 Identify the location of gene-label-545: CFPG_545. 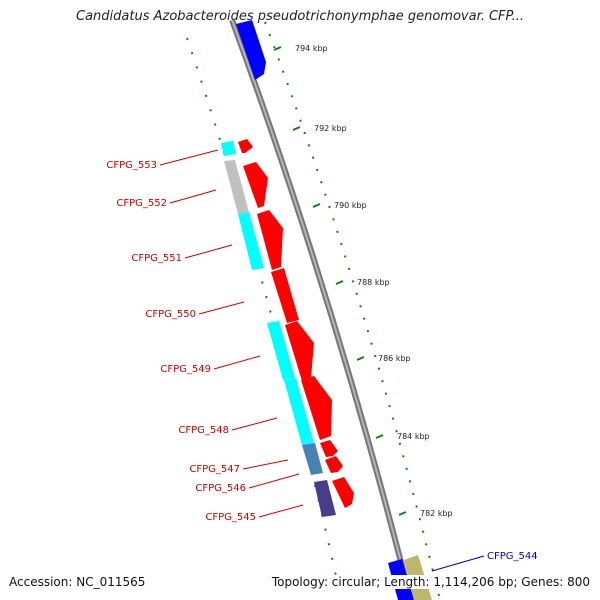
(230, 517).